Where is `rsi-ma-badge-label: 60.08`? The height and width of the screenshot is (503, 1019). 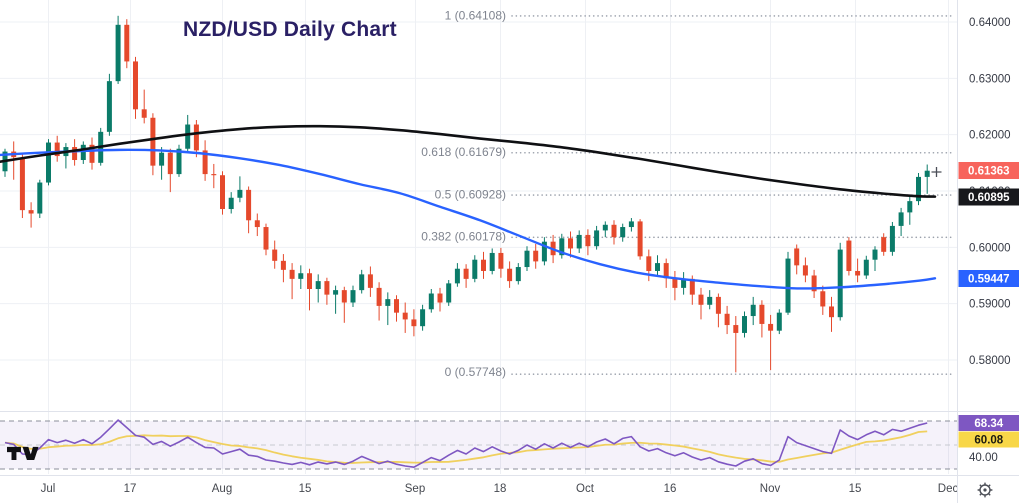
rsi-ma-badge-label: 60.08 is located at coordinates (988, 441).